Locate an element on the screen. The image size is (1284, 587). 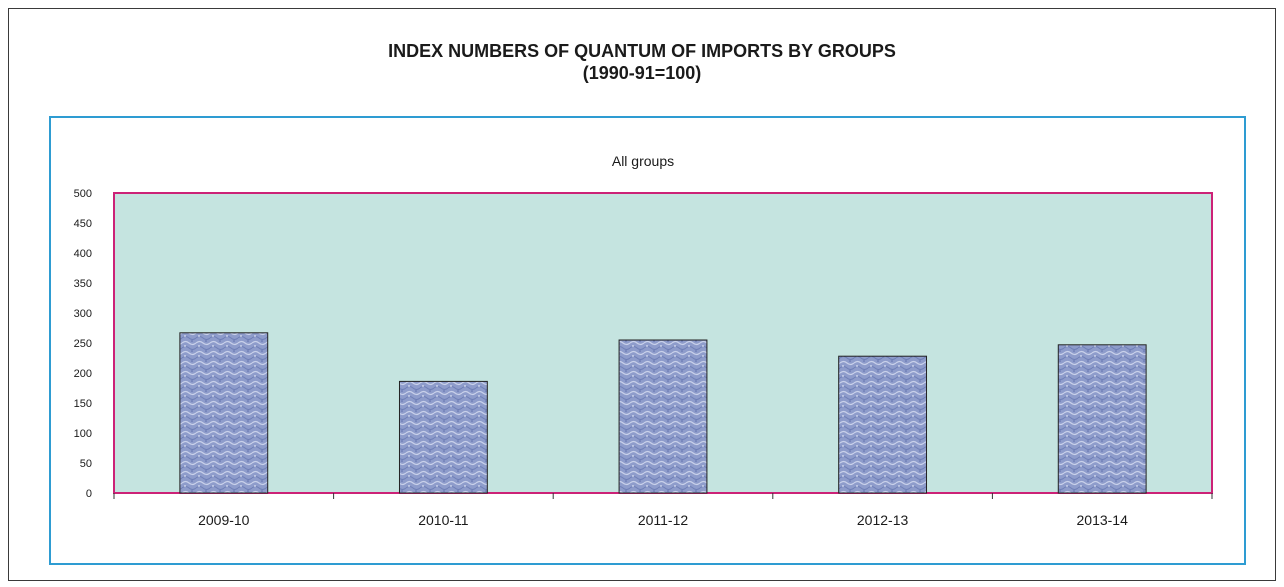
chart-title: All groups is located at coordinates (643, 161).